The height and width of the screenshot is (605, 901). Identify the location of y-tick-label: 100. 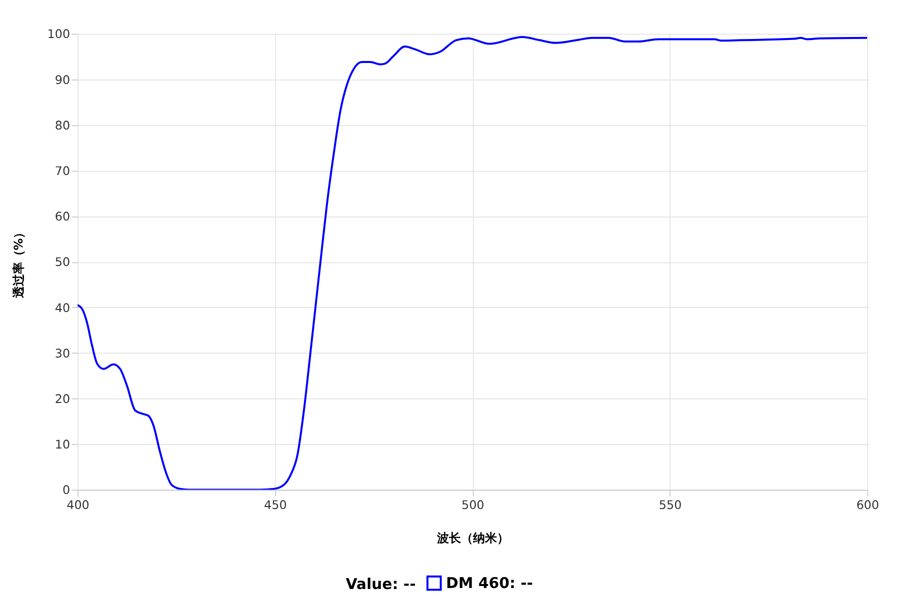
(58, 34).